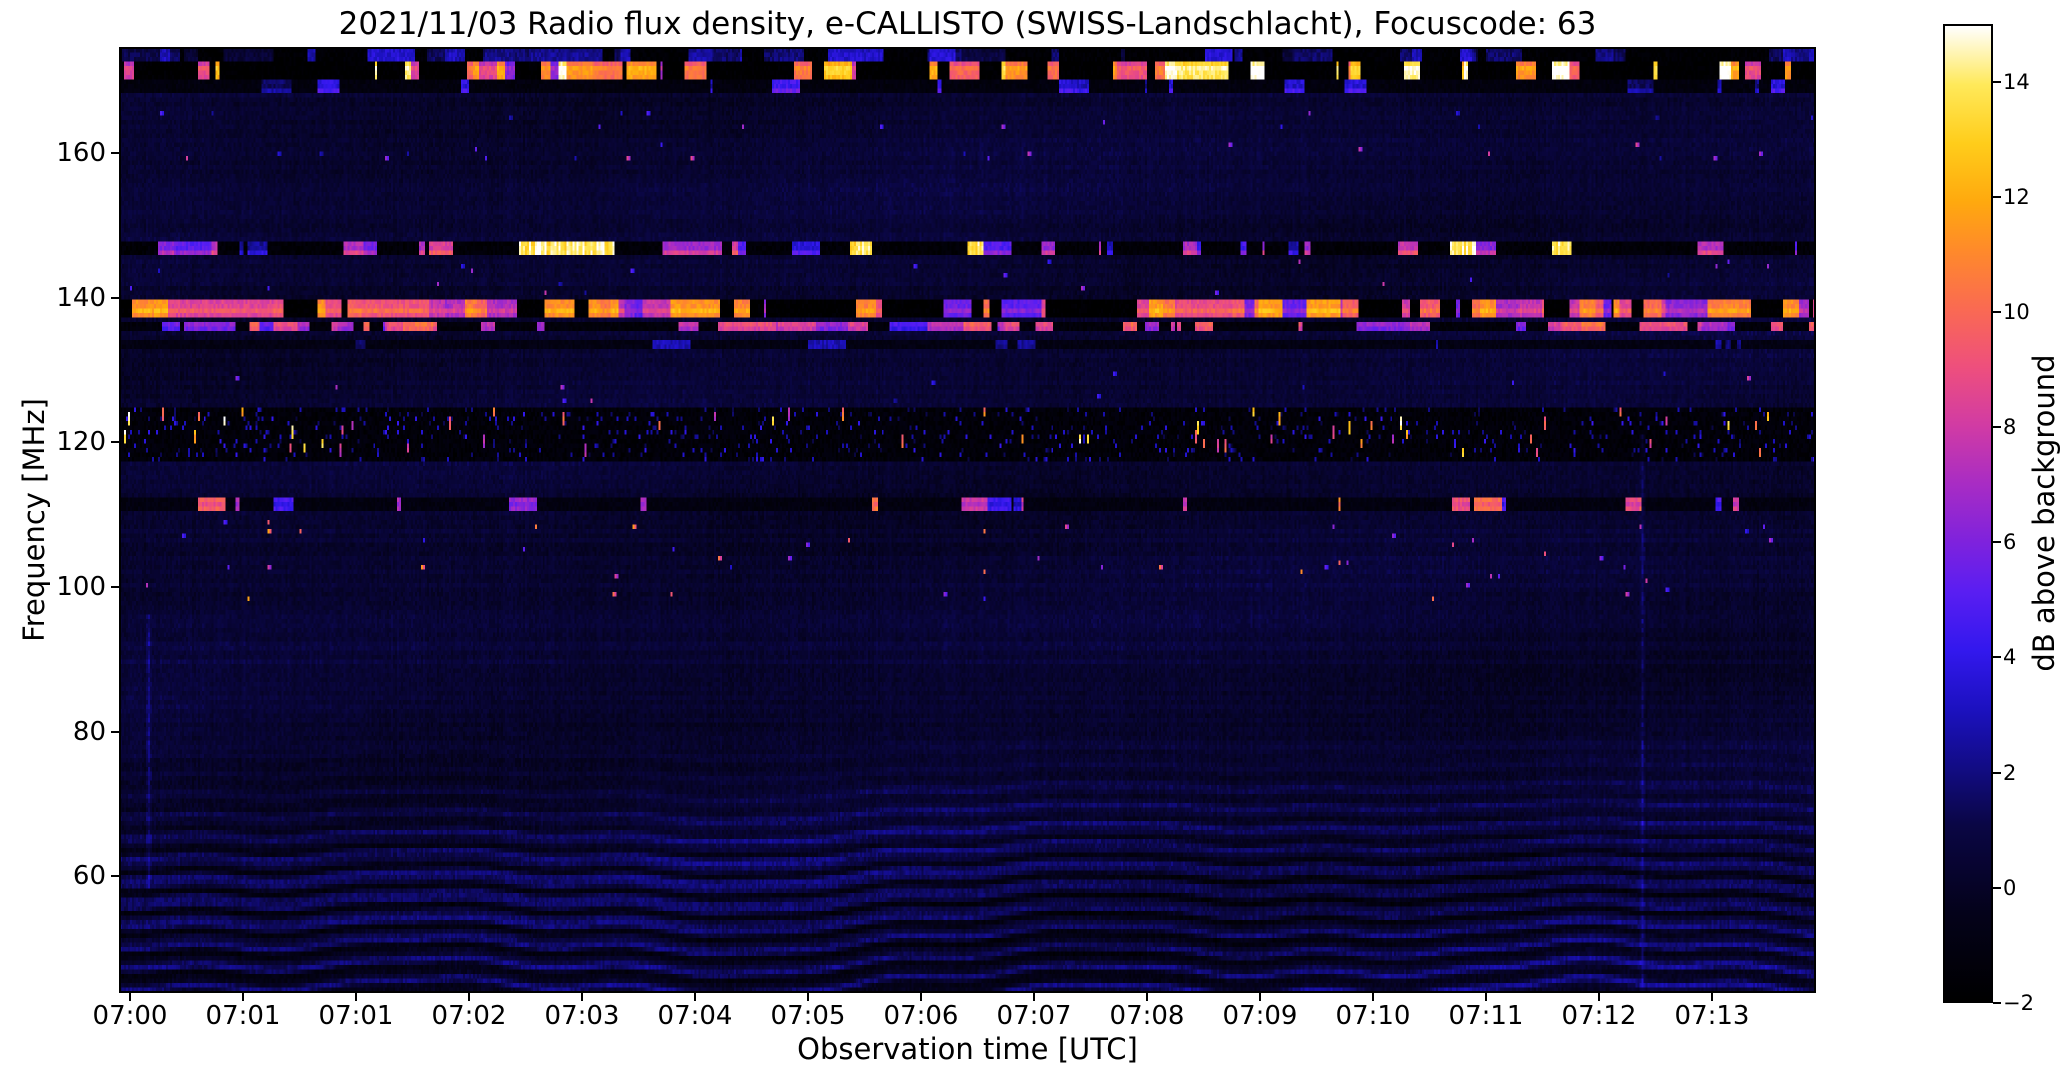 Image resolution: width=2066 pixels, height=1067 pixels. I want to click on x-tick-label: 07:09, so click(1260, 1016).